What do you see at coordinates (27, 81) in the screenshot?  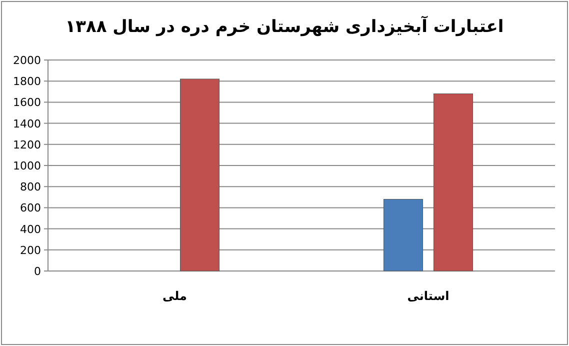 I see `y-tick-label: 1800` at bounding box center [27, 81].